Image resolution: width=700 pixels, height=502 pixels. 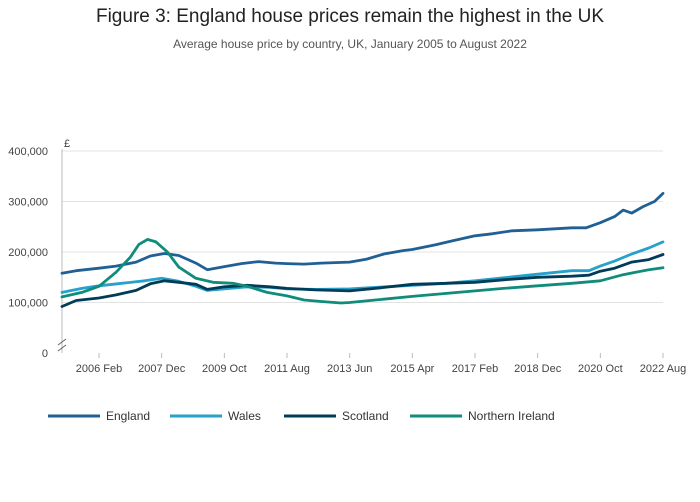 What do you see at coordinates (28, 253) in the screenshot?
I see `y-tick-label: 200,000` at bounding box center [28, 253].